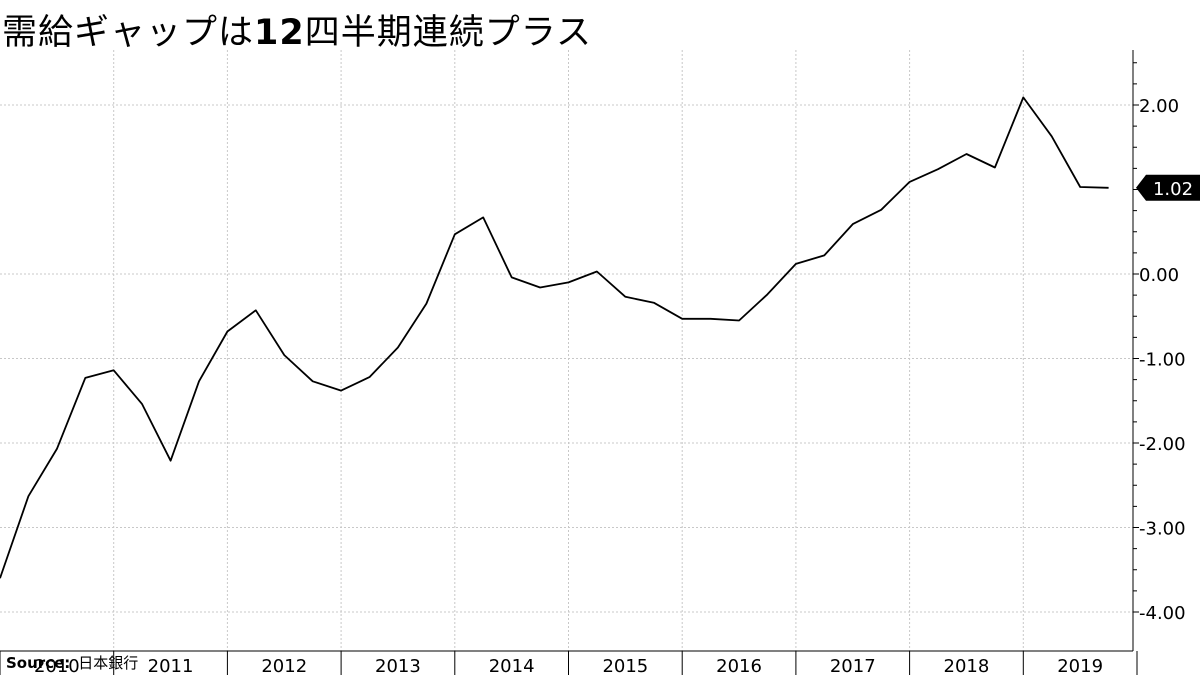 This screenshot has height=675, width=1200. Describe the element at coordinates (967, 665) in the screenshot. I see `x-tick-label: 2018` at that location.